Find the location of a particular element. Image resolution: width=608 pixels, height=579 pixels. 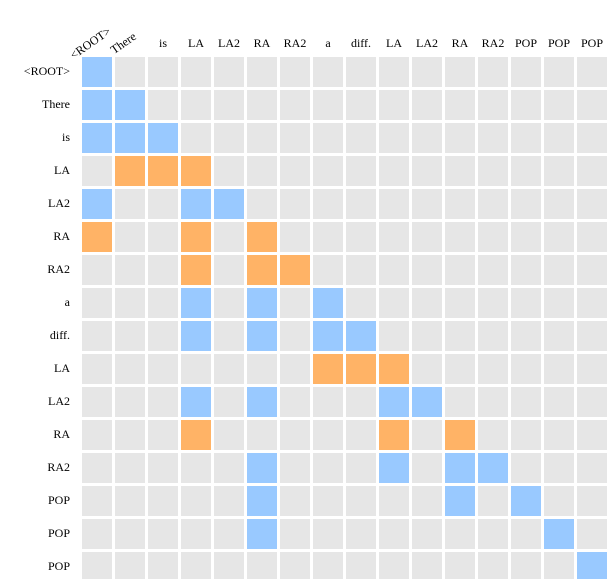

column-label: is is located at coordinates (163, 43).